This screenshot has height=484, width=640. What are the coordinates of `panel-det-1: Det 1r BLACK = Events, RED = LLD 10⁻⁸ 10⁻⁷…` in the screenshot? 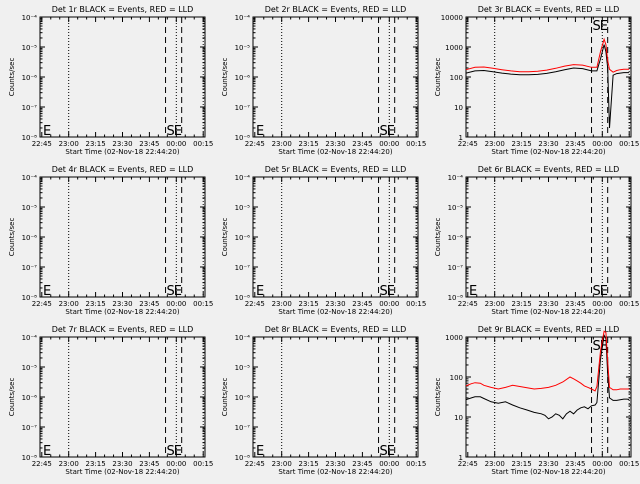 It's located at (110, 80).